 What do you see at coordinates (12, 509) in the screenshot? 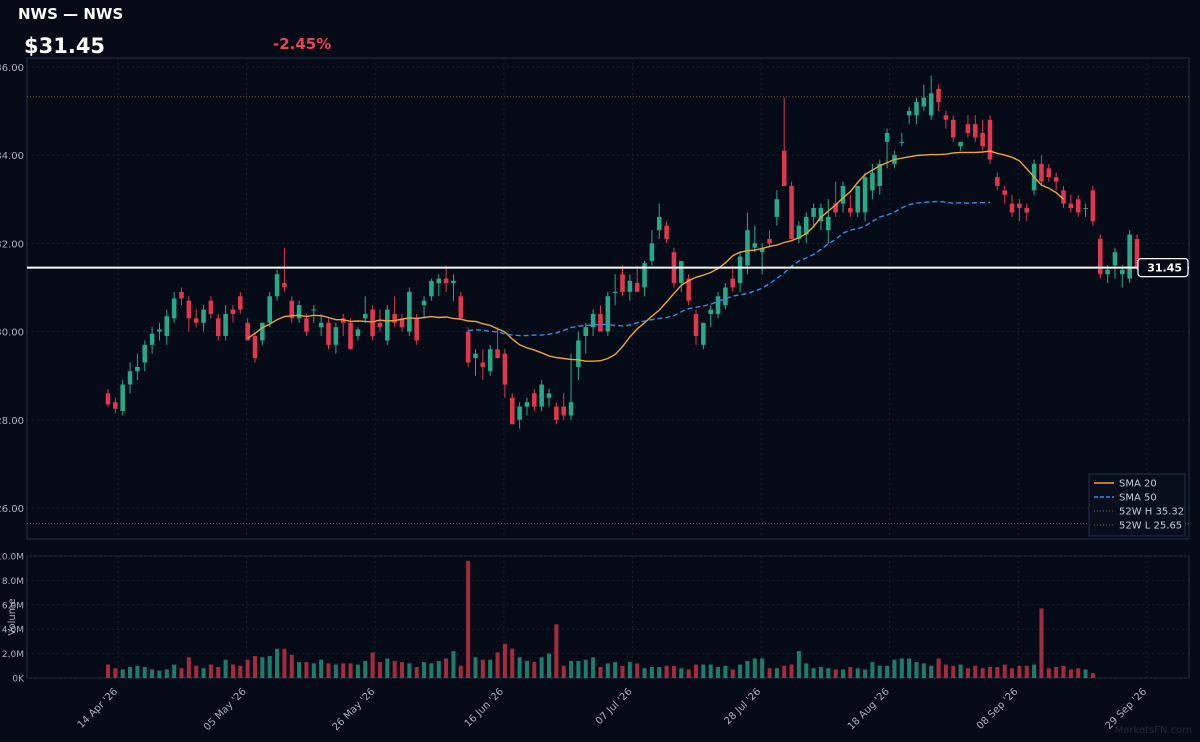
I see `price-tick-label: 26.00` at bounding box center [12, 509].